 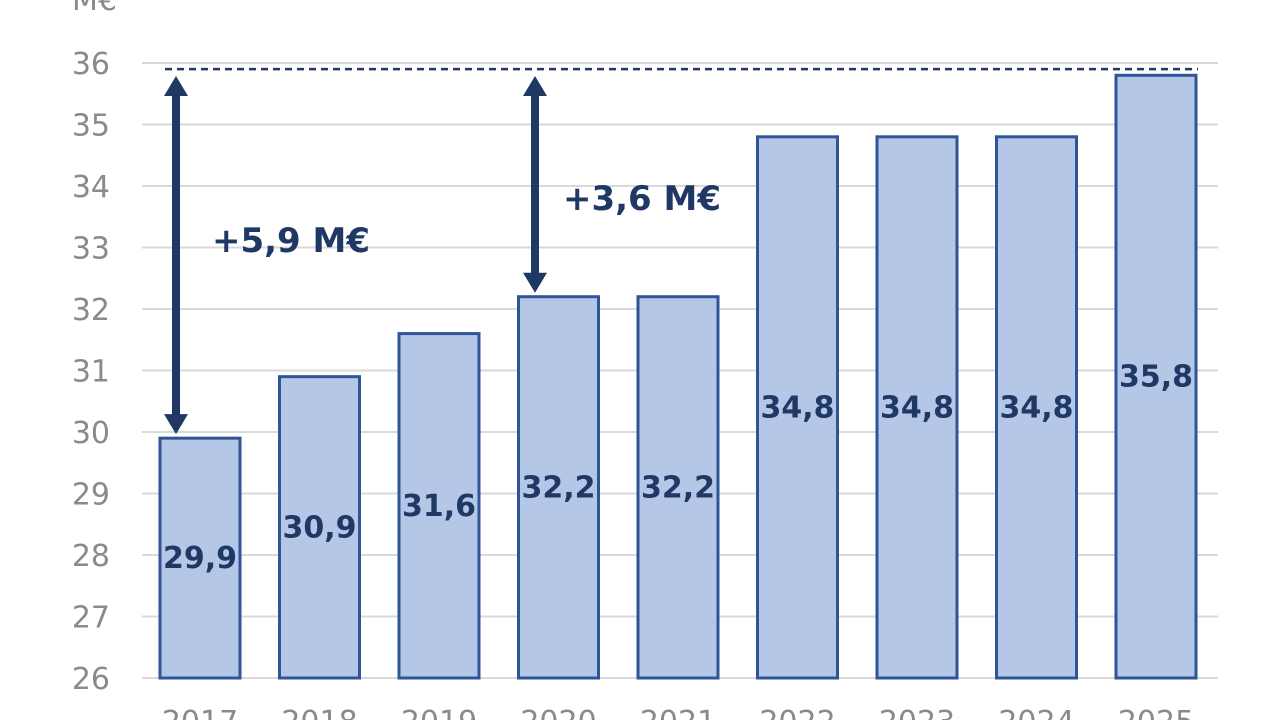 What do you see at coordinates (200, 712) in the screenshot?
I see `x-tick-label: 2017` at bounding box center [200, 712].